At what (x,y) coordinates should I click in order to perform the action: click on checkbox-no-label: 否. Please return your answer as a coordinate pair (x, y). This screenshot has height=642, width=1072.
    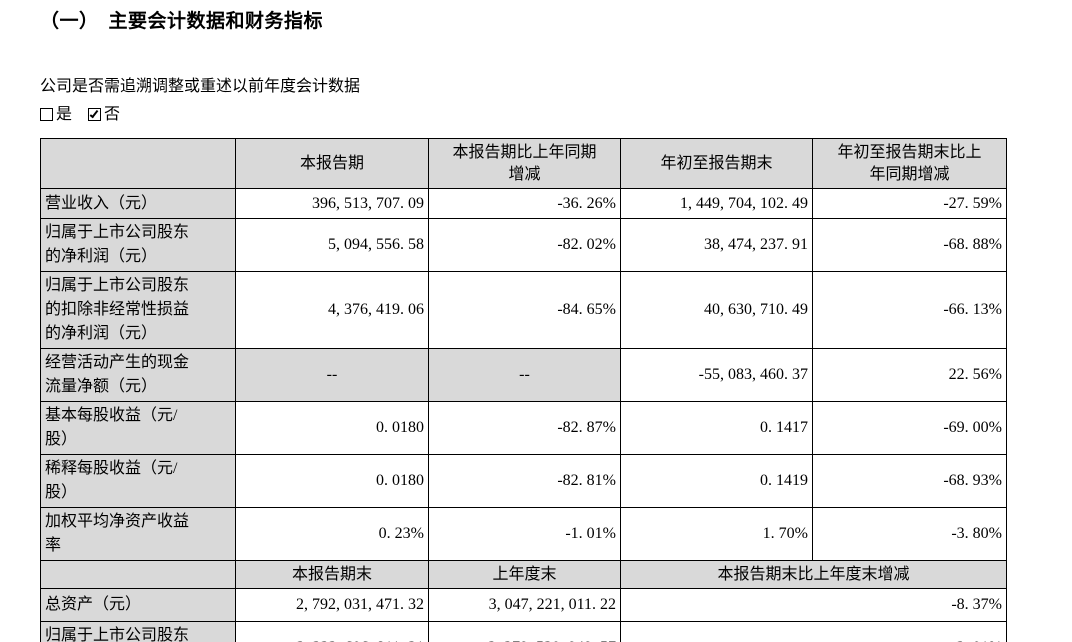
    Looking at the image, I should click on (112, 114).